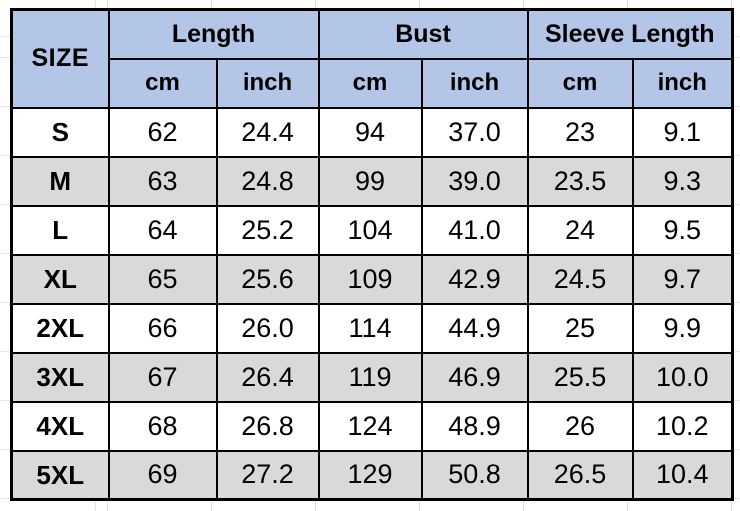 Image resolution: width=740 pixels, height=511 pixels. Describe the element at coordinates (267, 377) in the screenshot. I see `length-inch-value: 26.4` at that location.